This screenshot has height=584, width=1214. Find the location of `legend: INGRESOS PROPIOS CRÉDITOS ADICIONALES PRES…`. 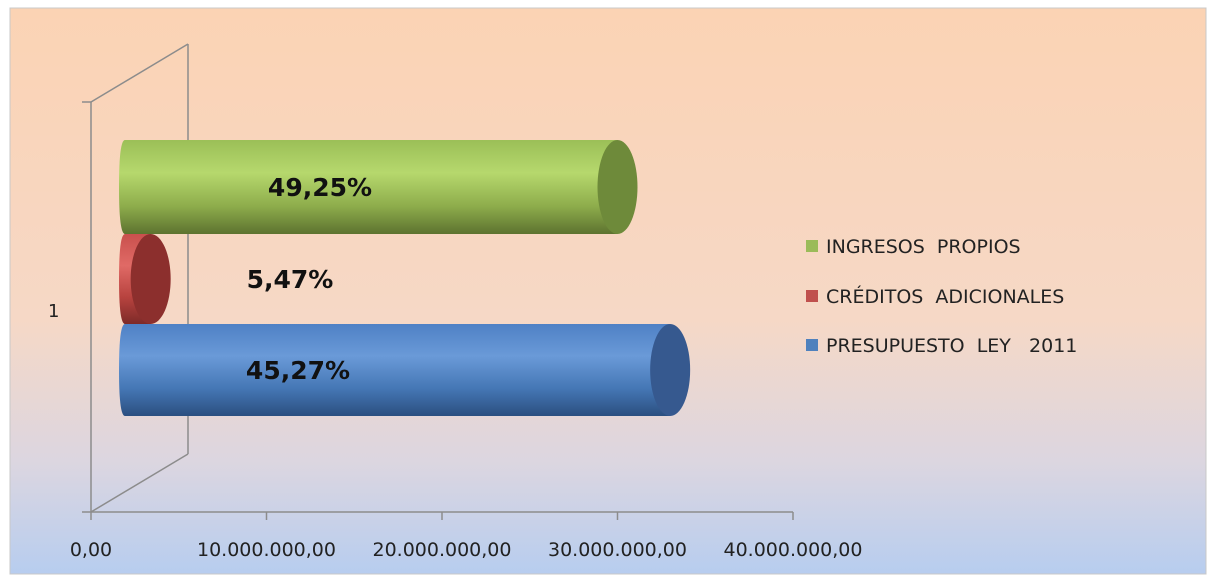

legend: INGRESOS PROPIOS CRÉDITOS ADICIONALES PRES… is located at coordinates (941, 296).